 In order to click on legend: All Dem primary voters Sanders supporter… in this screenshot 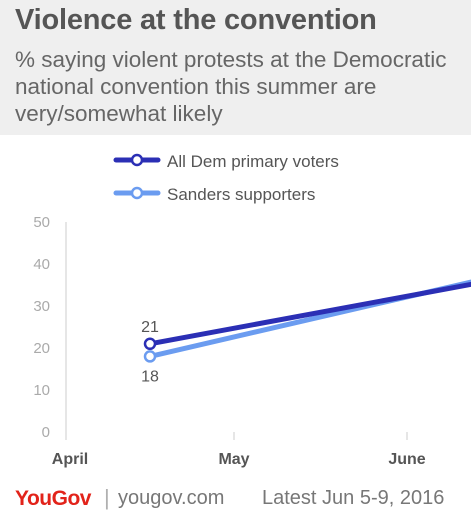, I will do `click(226, 178)`.